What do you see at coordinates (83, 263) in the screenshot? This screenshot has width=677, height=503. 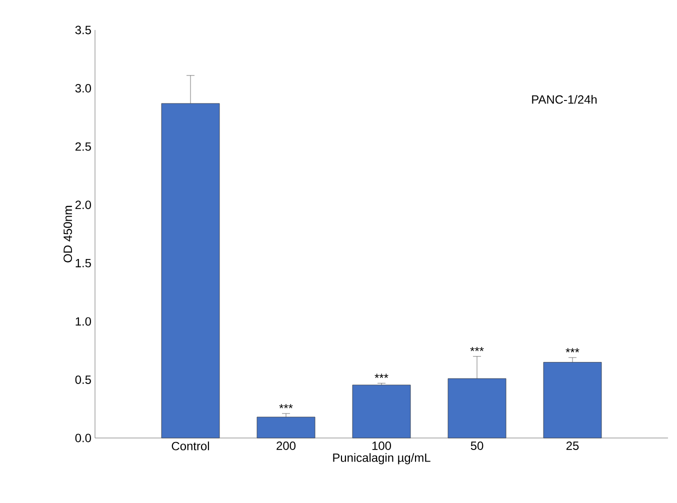 I see `y-tick-label: 1.5` at bounding box center [83, 263].